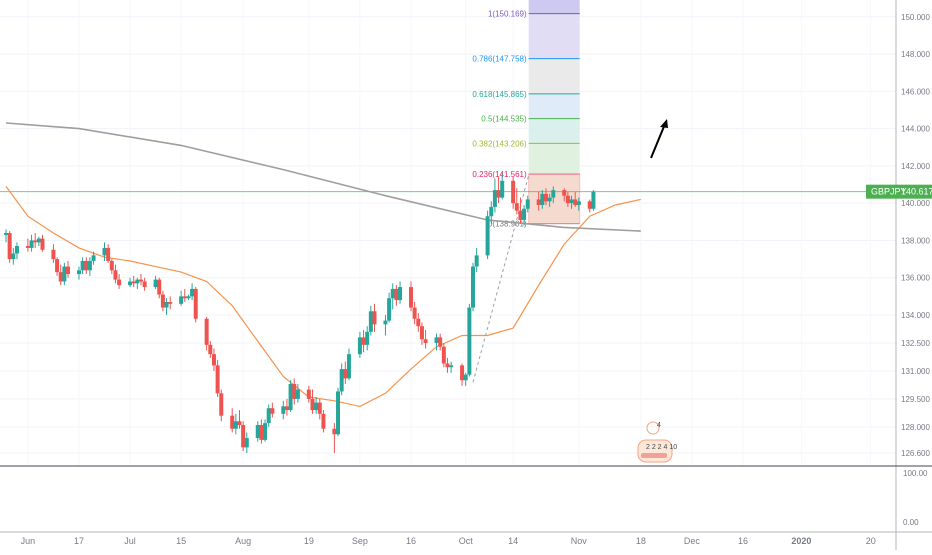 The width and height of the screenshot is (932, 555). I want to click on fib-level-label: 0.382(143.206), so click(499, 143).